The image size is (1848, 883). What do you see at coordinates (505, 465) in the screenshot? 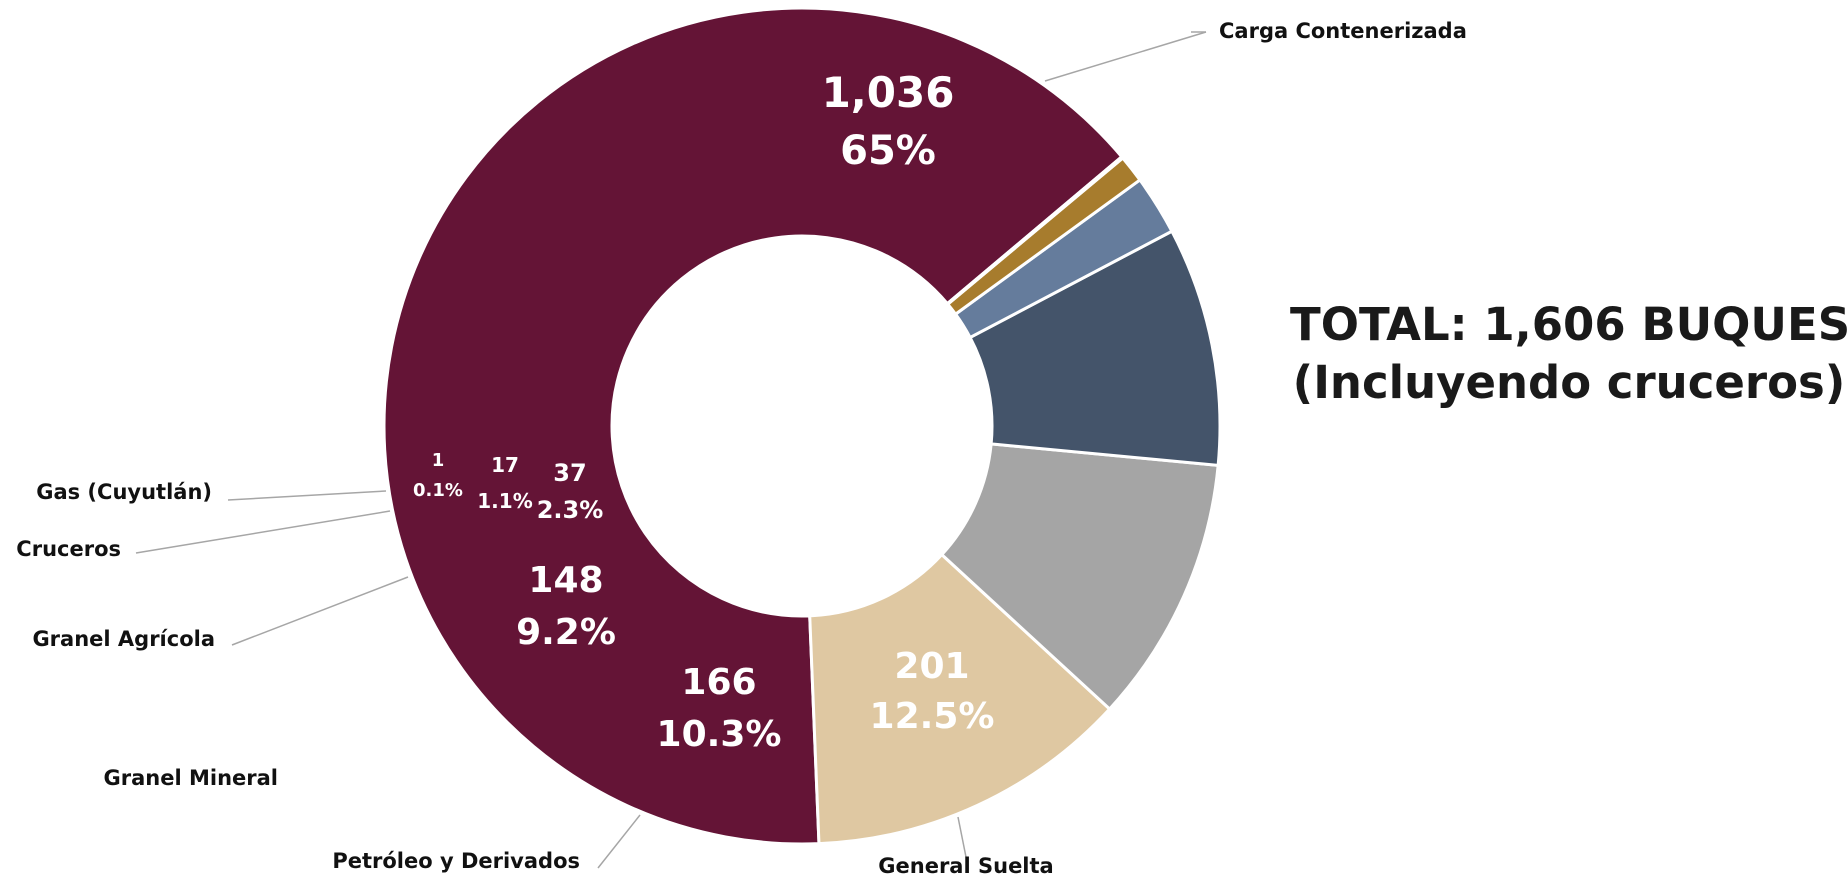
I see `value-label: 17` at bounding box center [505, 465].